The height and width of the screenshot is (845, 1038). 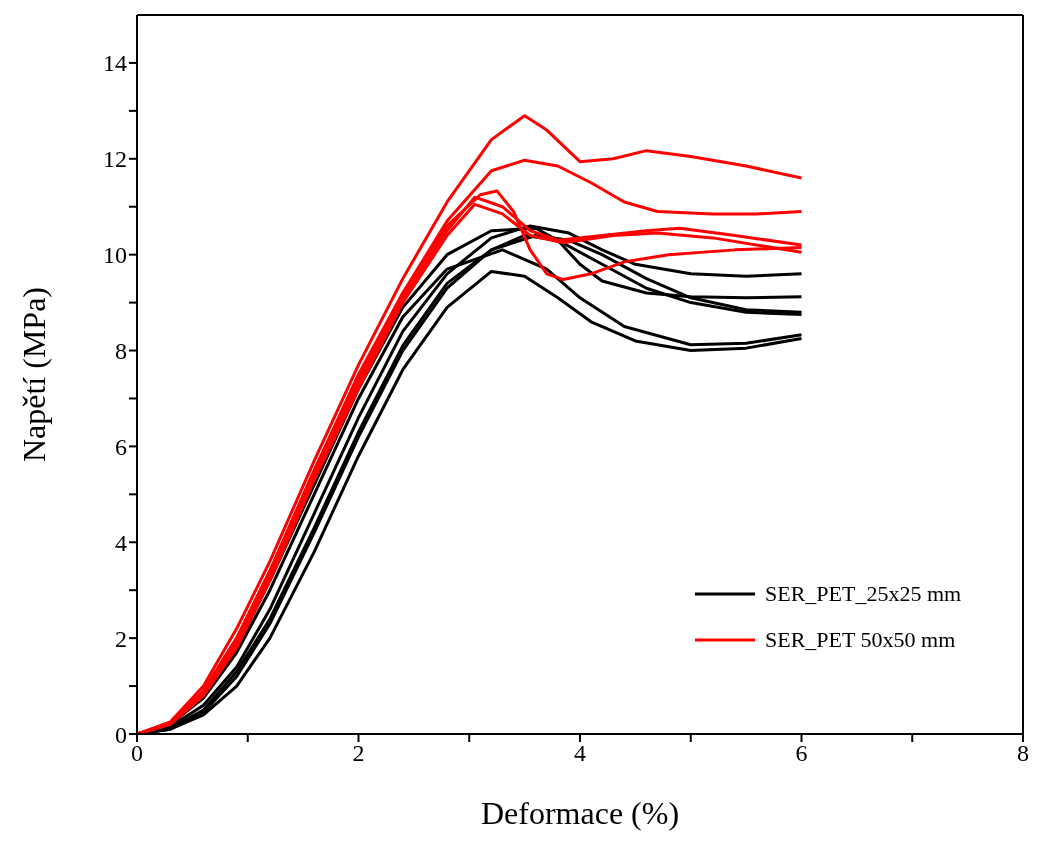 What do you see at coordinates (115, 255) in the screenshot?
I see `y-tick-label: 10` at bounding box center [115, 255].